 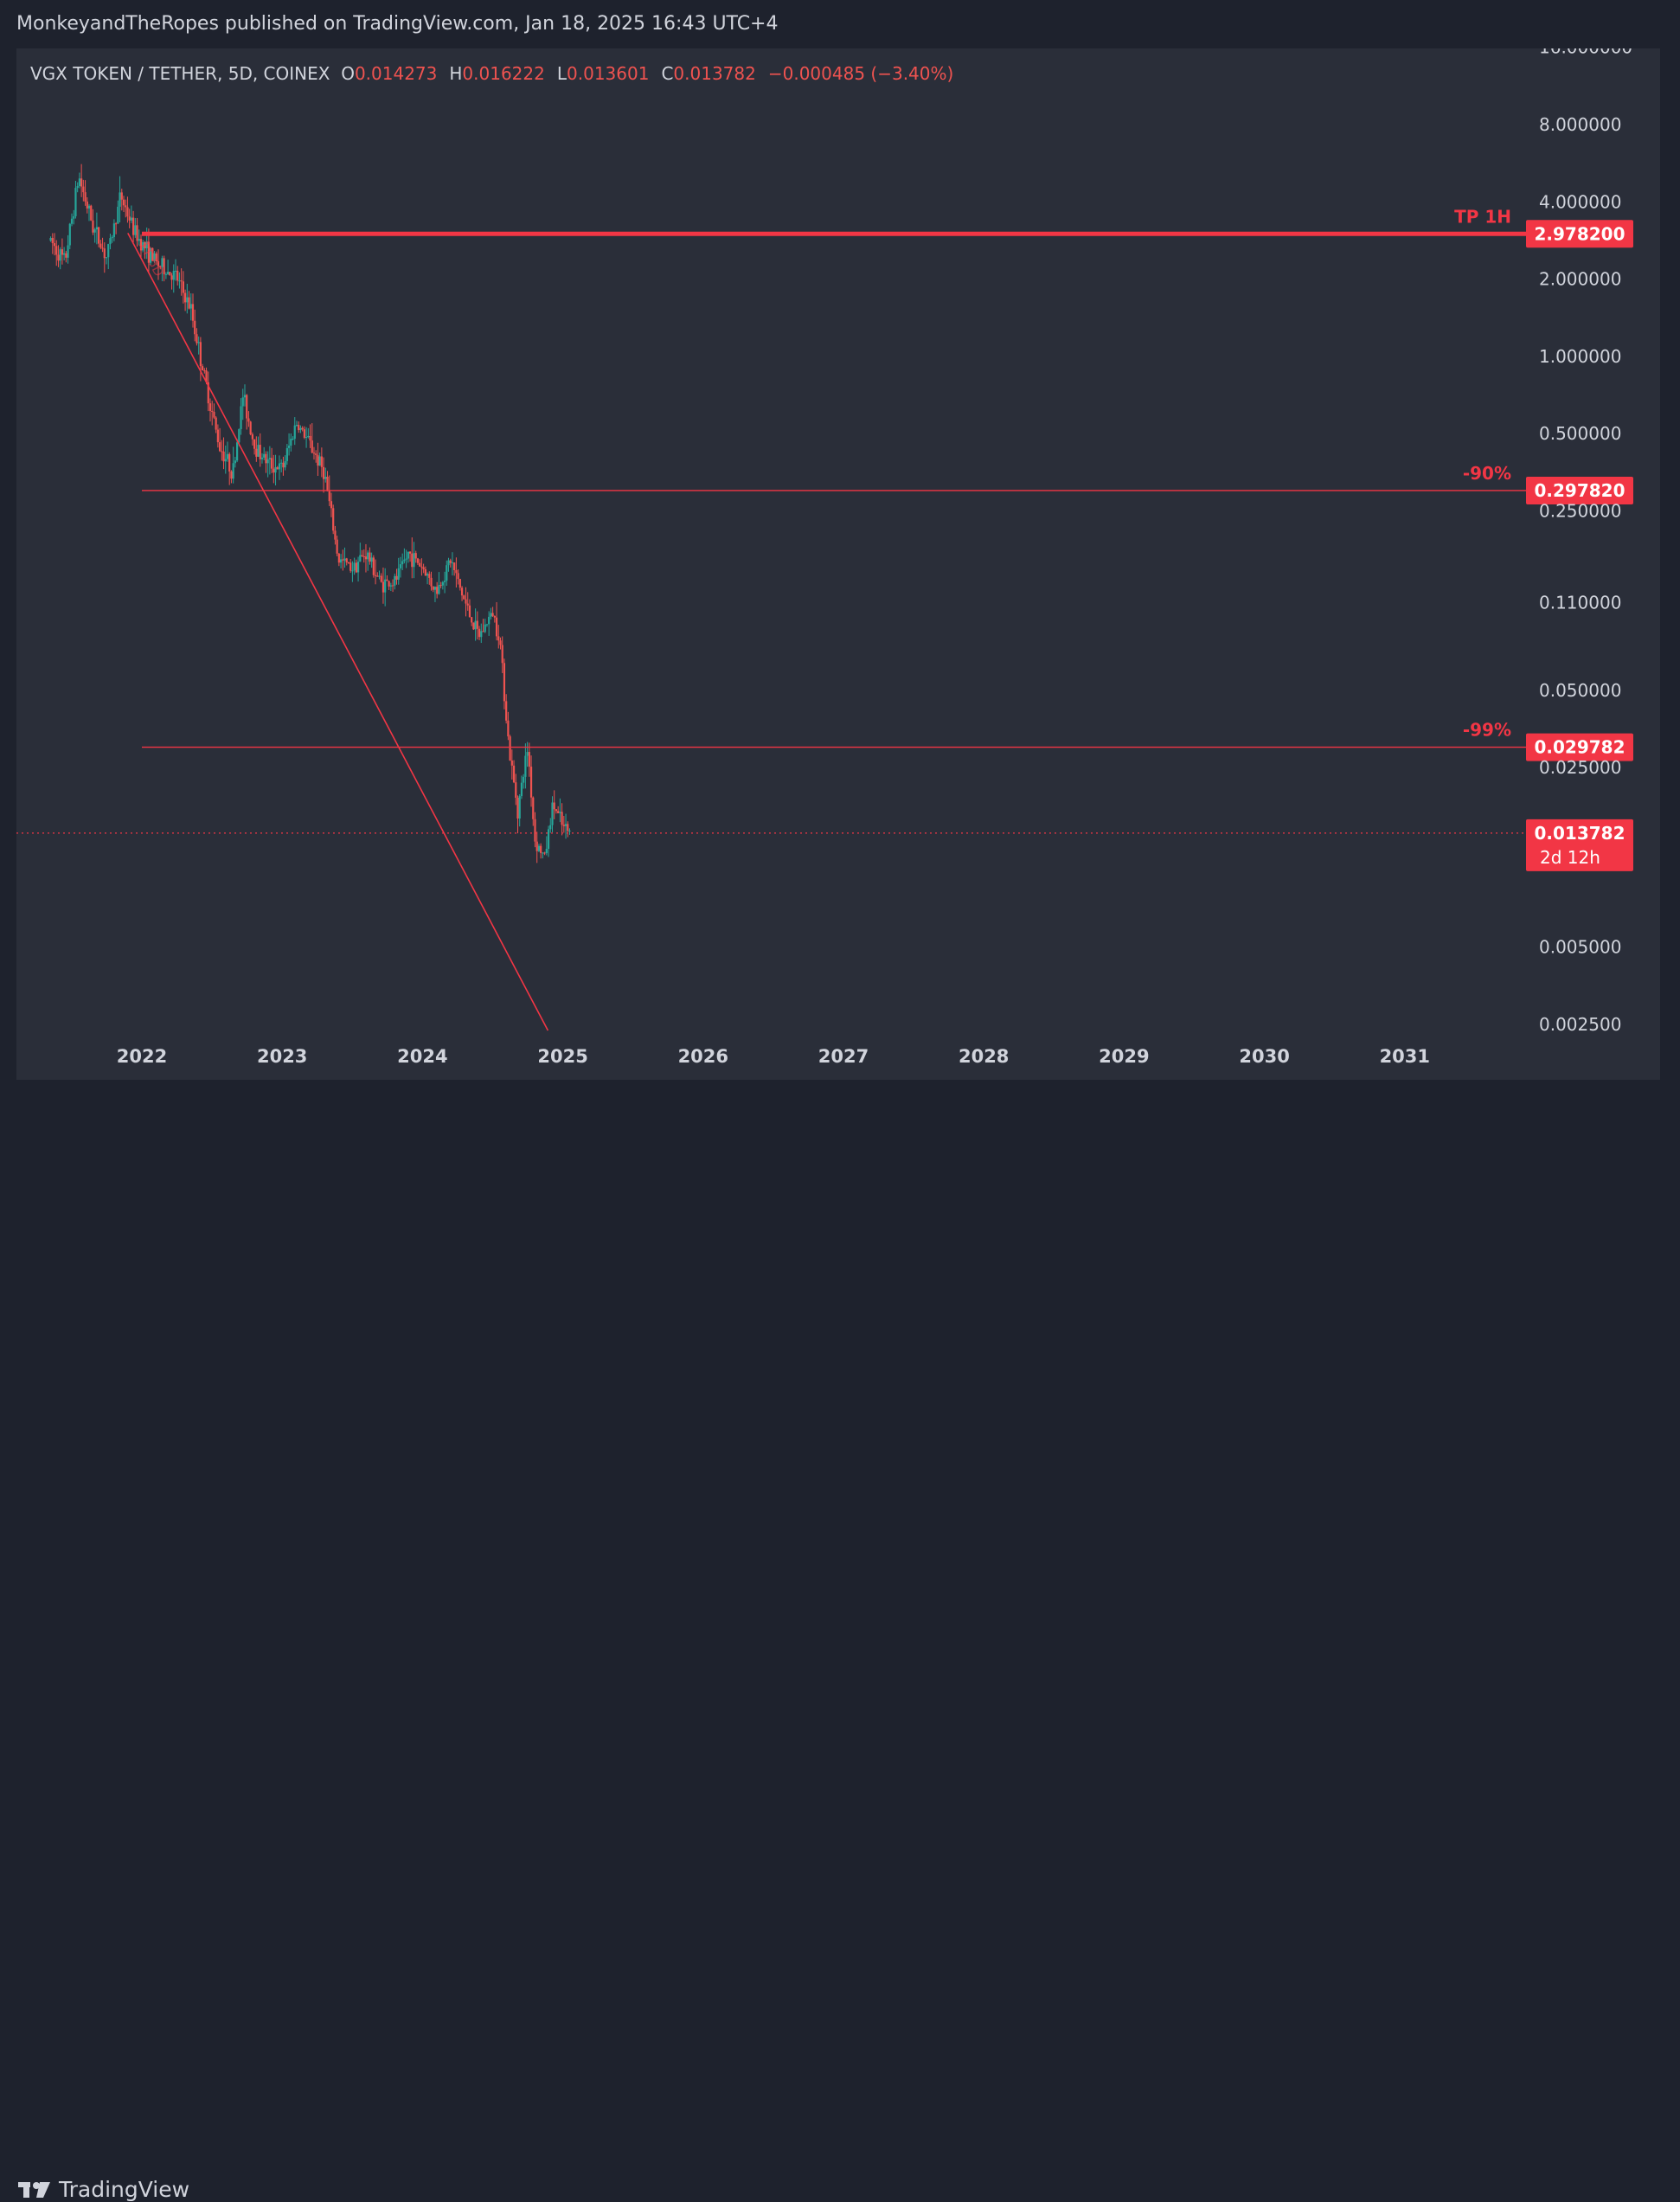 What do you see at coordinates (1580, 356) in the screenshot?
I see `y-tick-label: 1.000000` at bounding box center [1580, 356].